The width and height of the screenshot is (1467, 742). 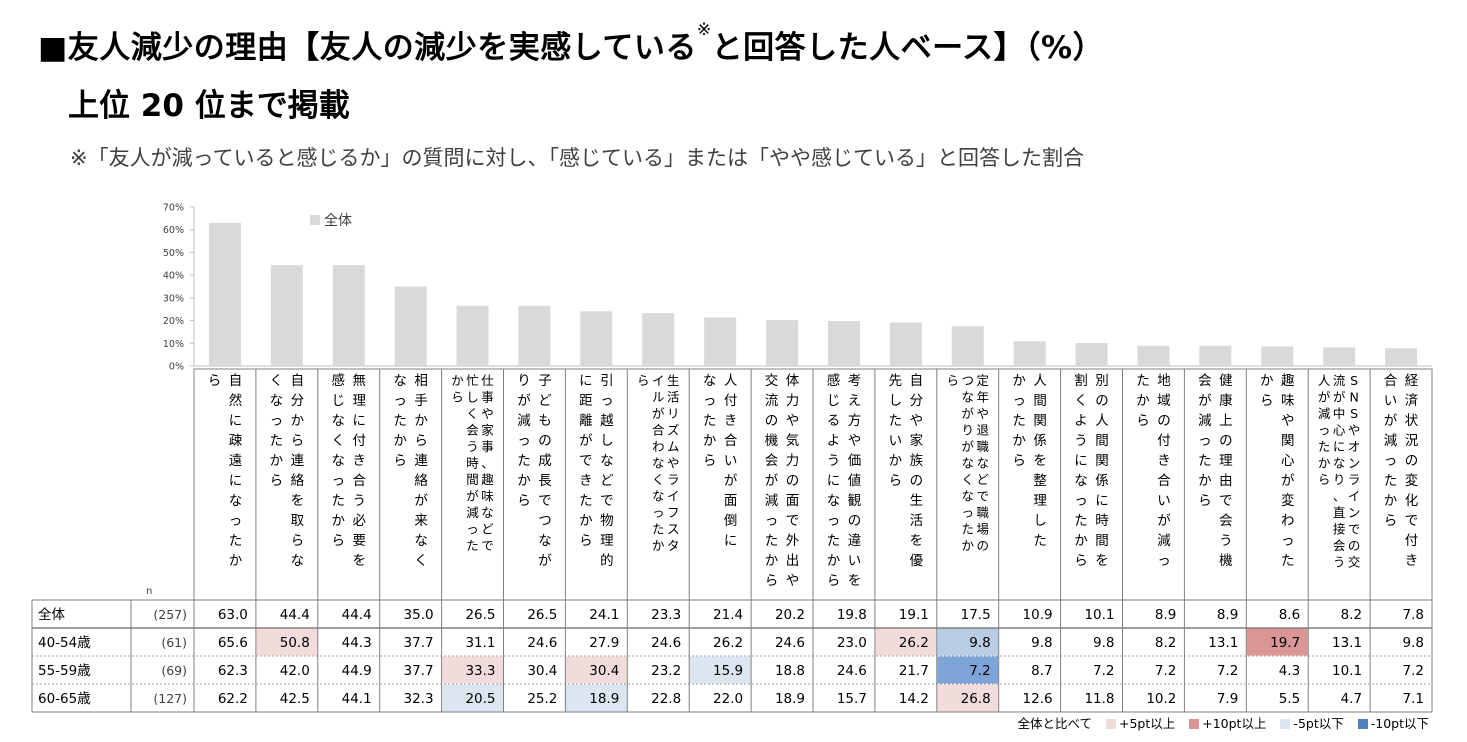 What do you see at coordinates (298, 461) in the screenshot?
I see `category-label-char: 連` at bounding box center [298, 461].